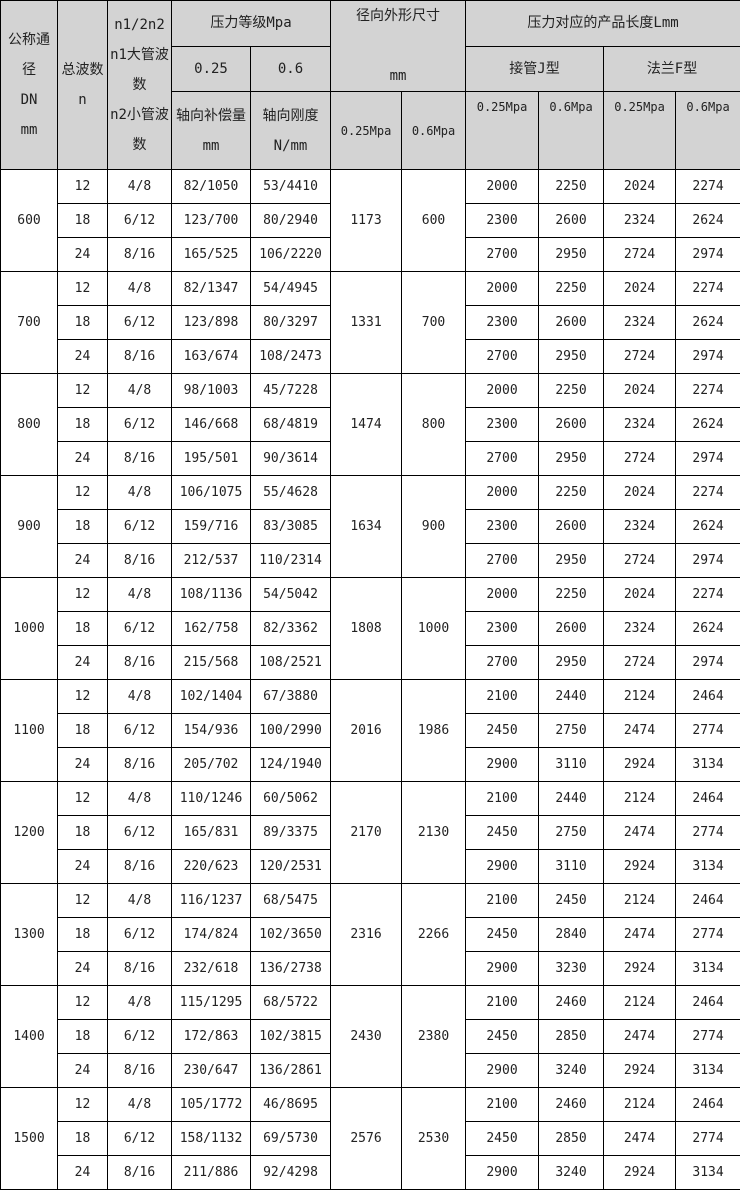 Image resolution: width=740 pixels, height=1190 pixels. I want to click on cell-stiffness: 46/8695, so click(291, 1105).